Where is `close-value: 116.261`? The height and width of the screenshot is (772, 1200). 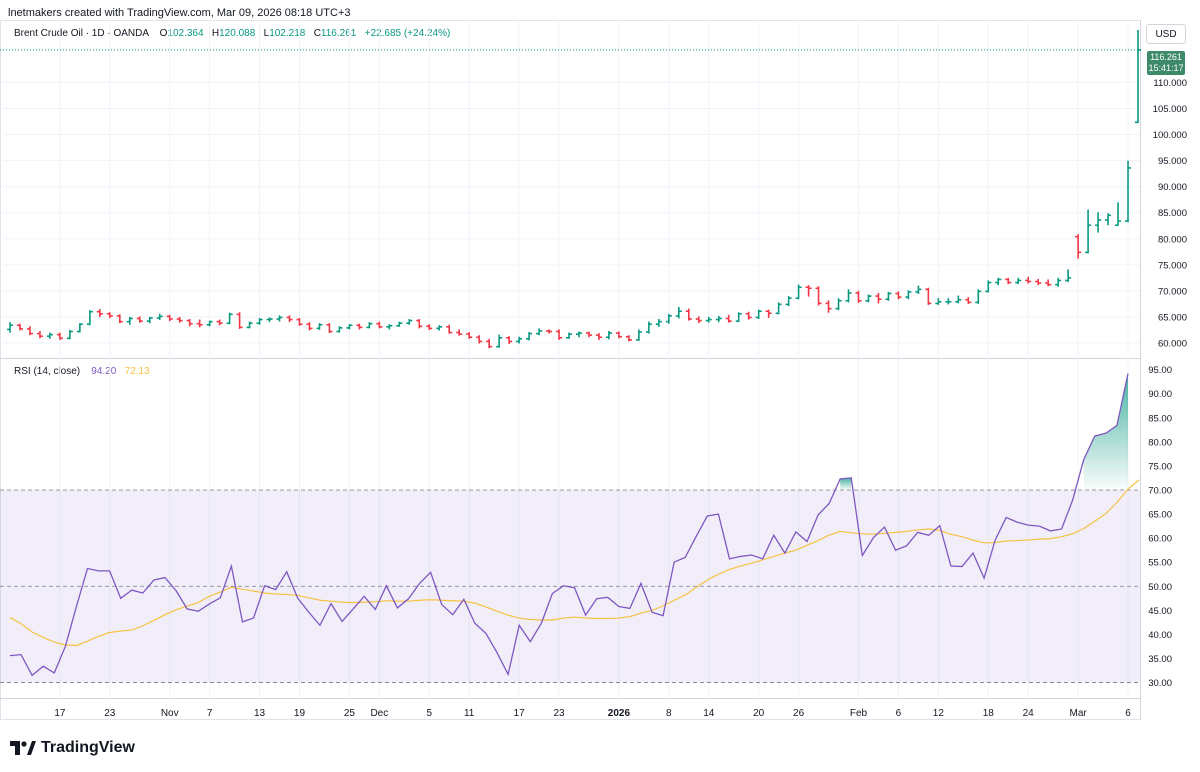
close-value: 116.261 is located at coordinates (338, 33).